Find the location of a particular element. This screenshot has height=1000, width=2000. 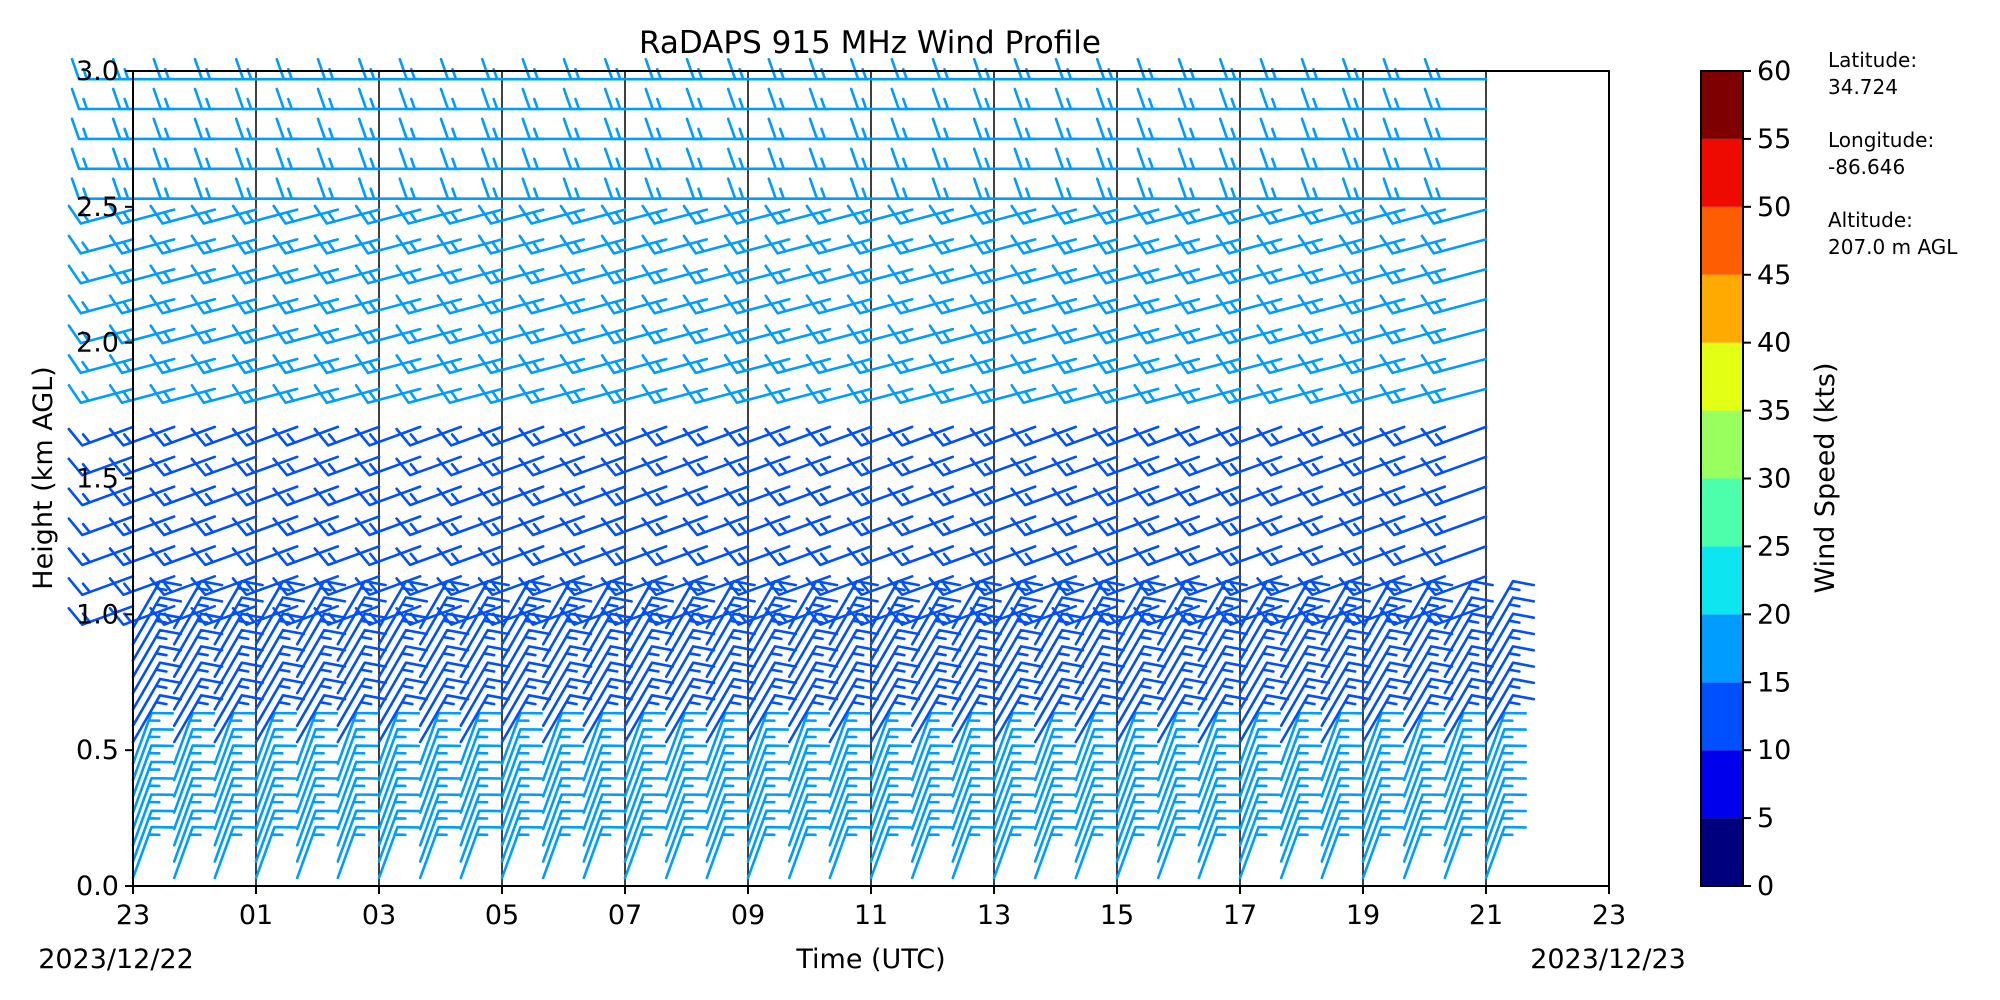

y-tick-label: 1.0 is located at coordinates (97, 614).